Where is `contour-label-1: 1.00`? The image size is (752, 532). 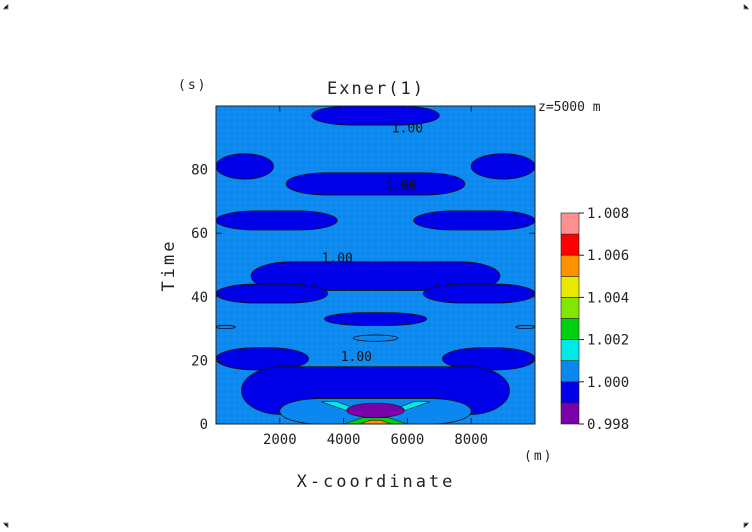 contour-label-1: 1.00 is located at coordinates (400, 186).